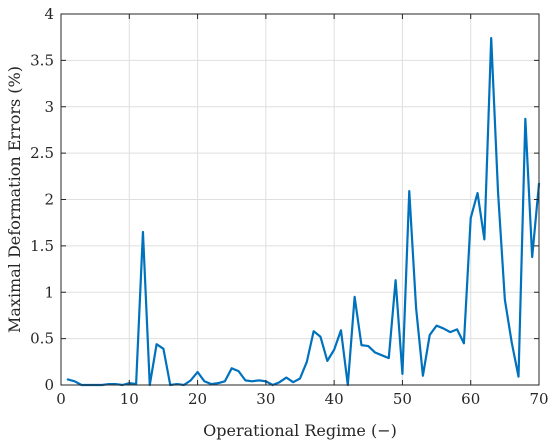  Describe the element at coordinates (402, 399) in the screenshot. I see `x-tick-label: 50` at that location.